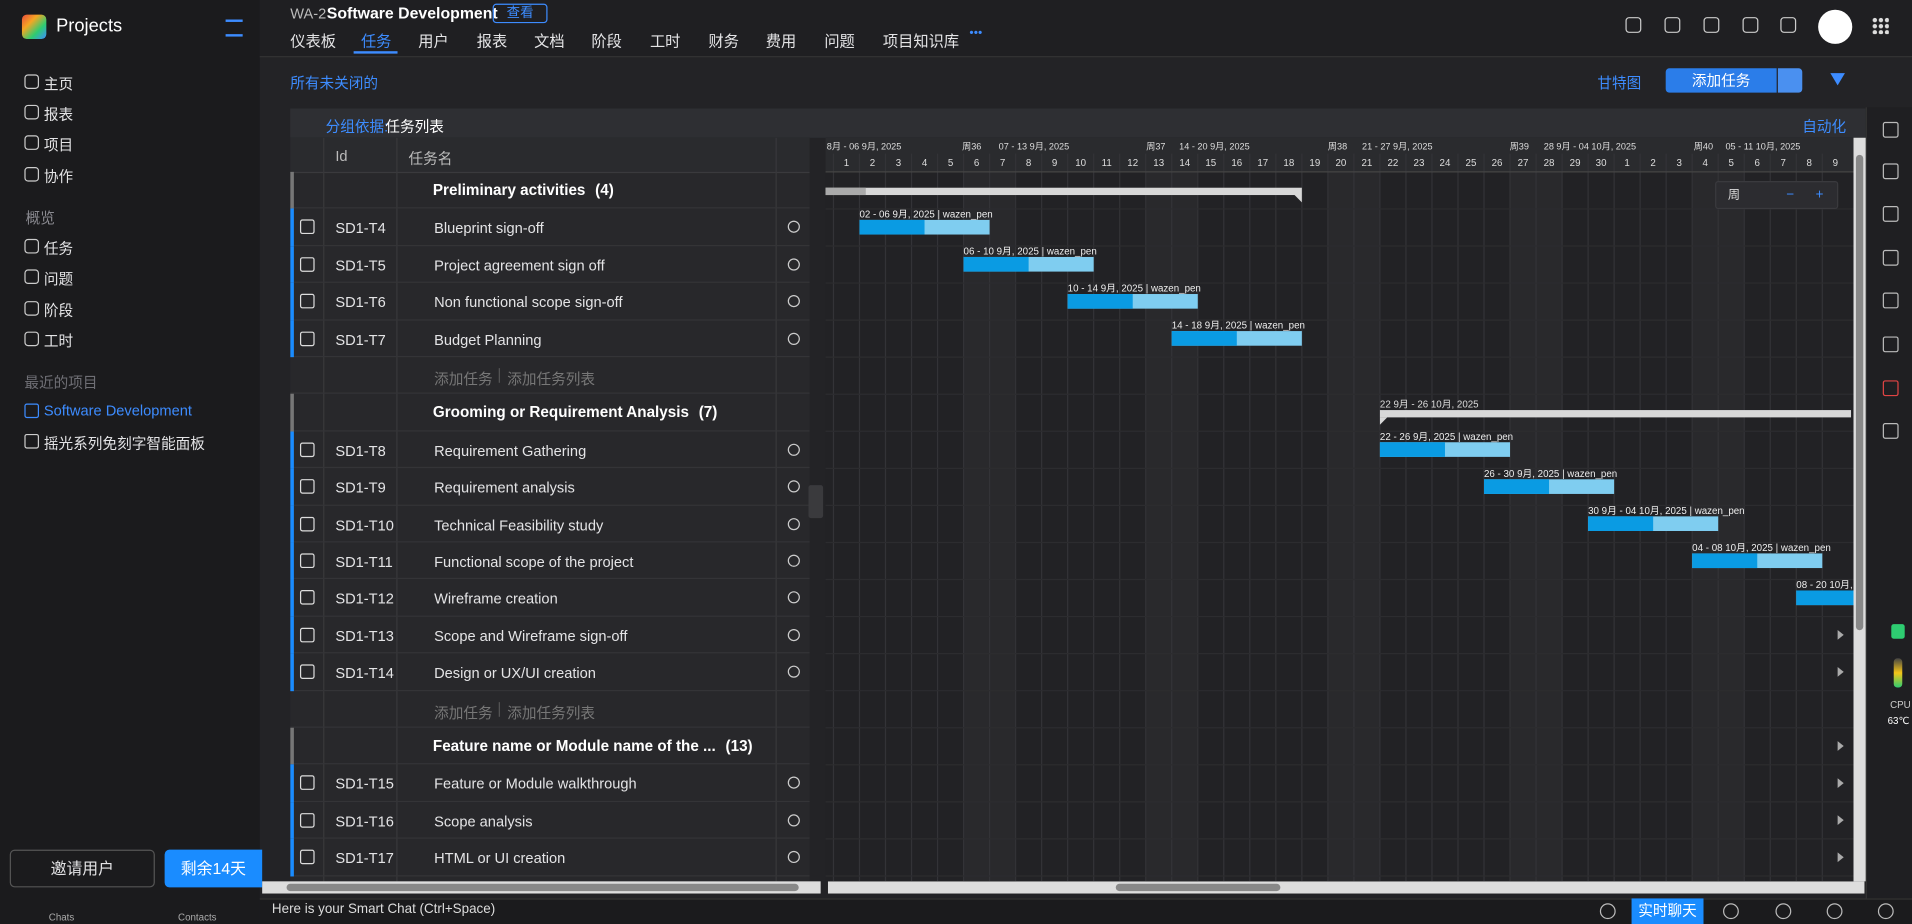 The width and height of the screenshot is (1912, 924). Describe the element at coordinates (519, 525) in the screenshot. I see `task-name: Technical Feasibility study` at that location.